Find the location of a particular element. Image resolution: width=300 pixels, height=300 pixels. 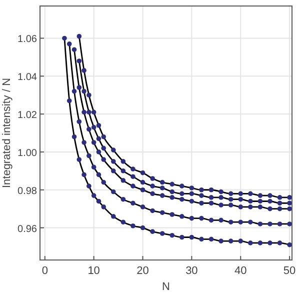

x-tick-label: 10 is located at coordinates (94, 271).